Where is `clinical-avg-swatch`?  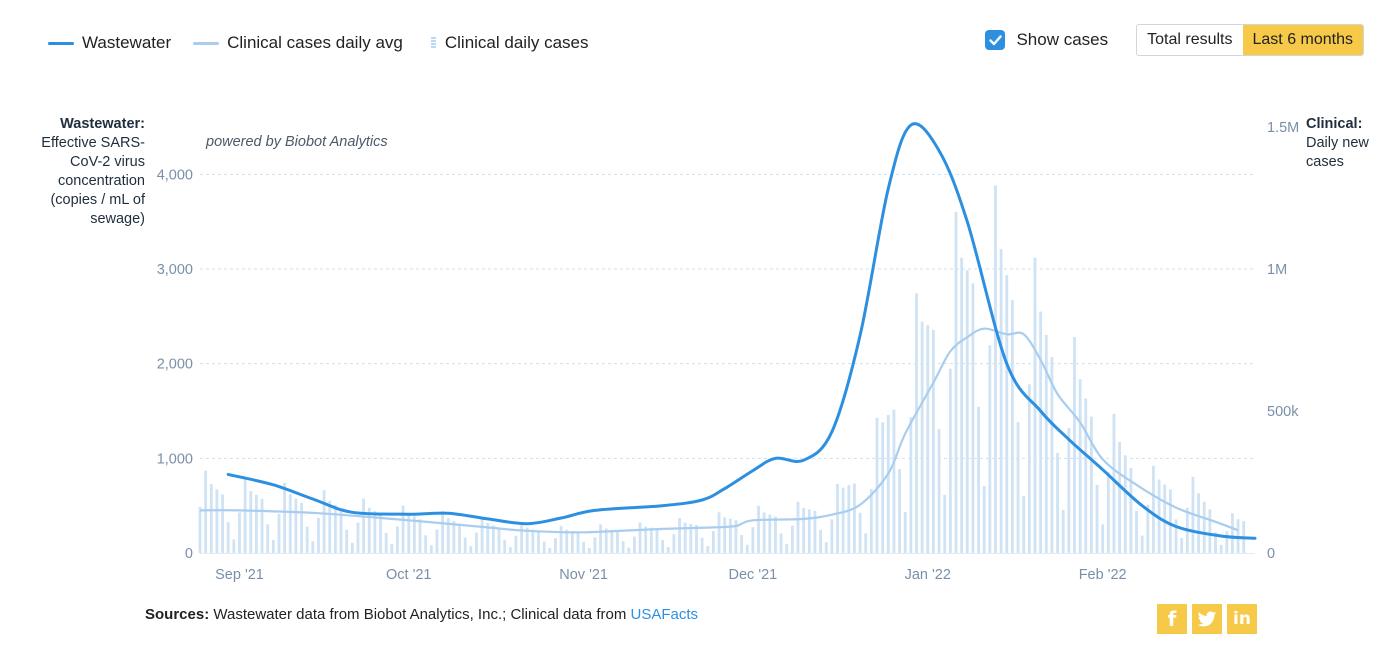 clinical-avg-swatch is located at coordinates (206, 43).